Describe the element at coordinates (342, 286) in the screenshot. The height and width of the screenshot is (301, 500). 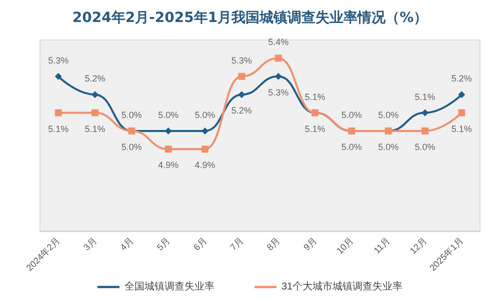
I see `legend-label: 31个大城市城镇调查失业率` at that location.